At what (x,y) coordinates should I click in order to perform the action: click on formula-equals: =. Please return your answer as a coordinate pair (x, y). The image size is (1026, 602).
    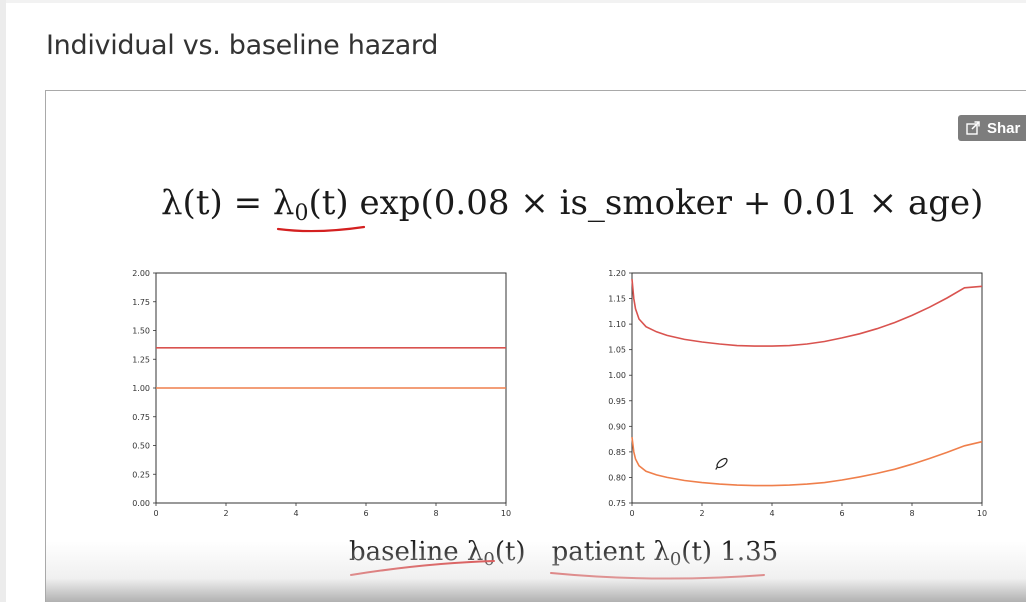
    Looking at the image, I should click on (248, 203).